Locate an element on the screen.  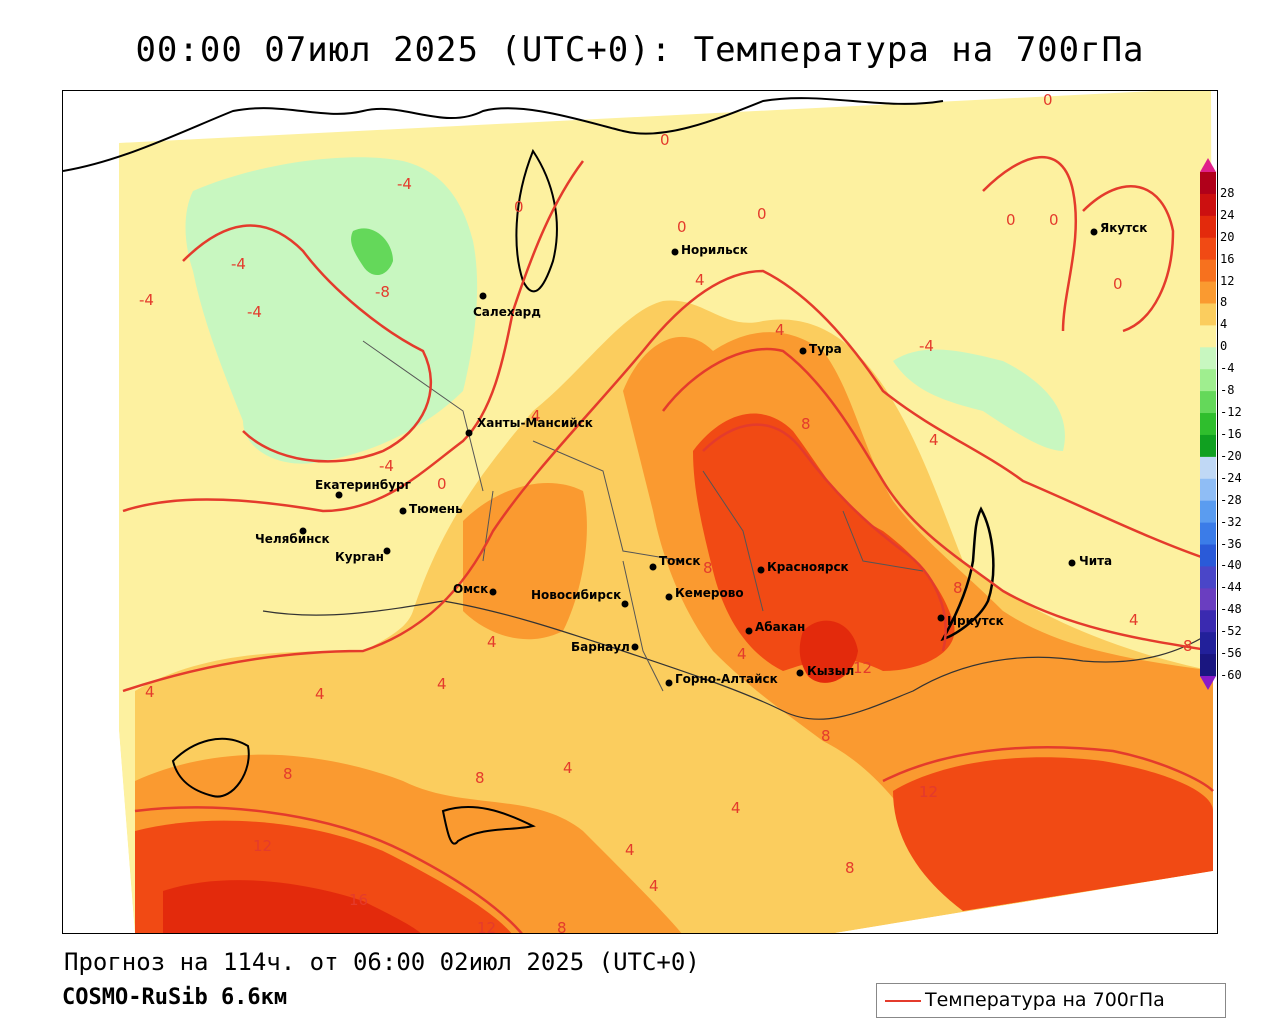
lake-balkhash is located at coordinates (488, 825).